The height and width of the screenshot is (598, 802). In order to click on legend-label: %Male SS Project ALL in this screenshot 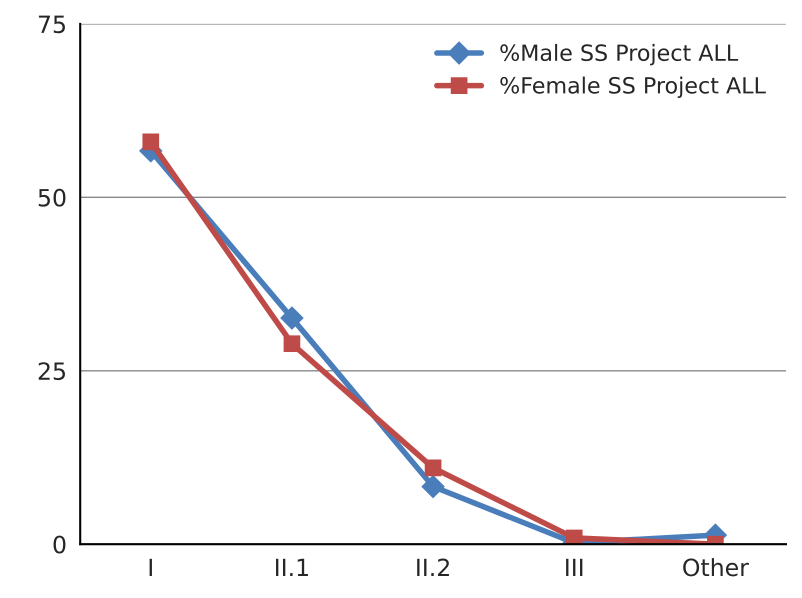, I will do `click(619, 55)`.